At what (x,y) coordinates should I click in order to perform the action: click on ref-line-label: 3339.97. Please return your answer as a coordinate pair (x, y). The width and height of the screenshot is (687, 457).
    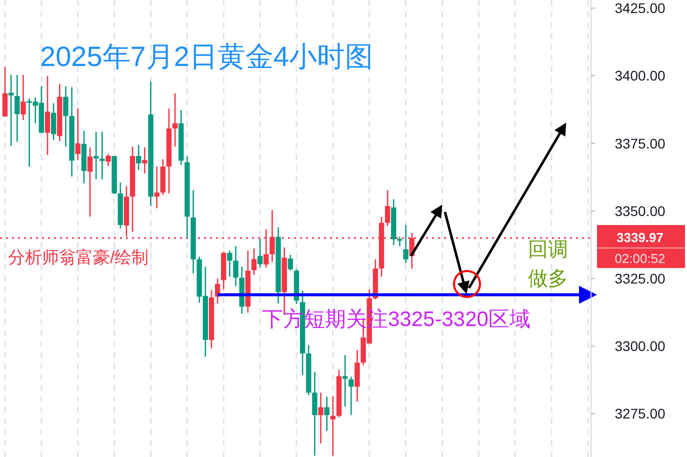
    Looking at the image, I should click on (640, 238).